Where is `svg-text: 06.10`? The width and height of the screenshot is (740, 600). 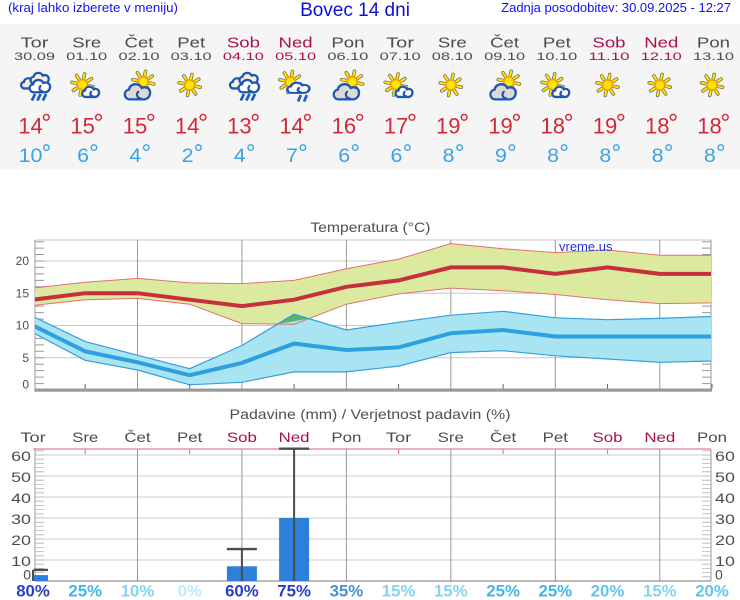 svg-text: 06.10 is located at coordinates (347, 57).